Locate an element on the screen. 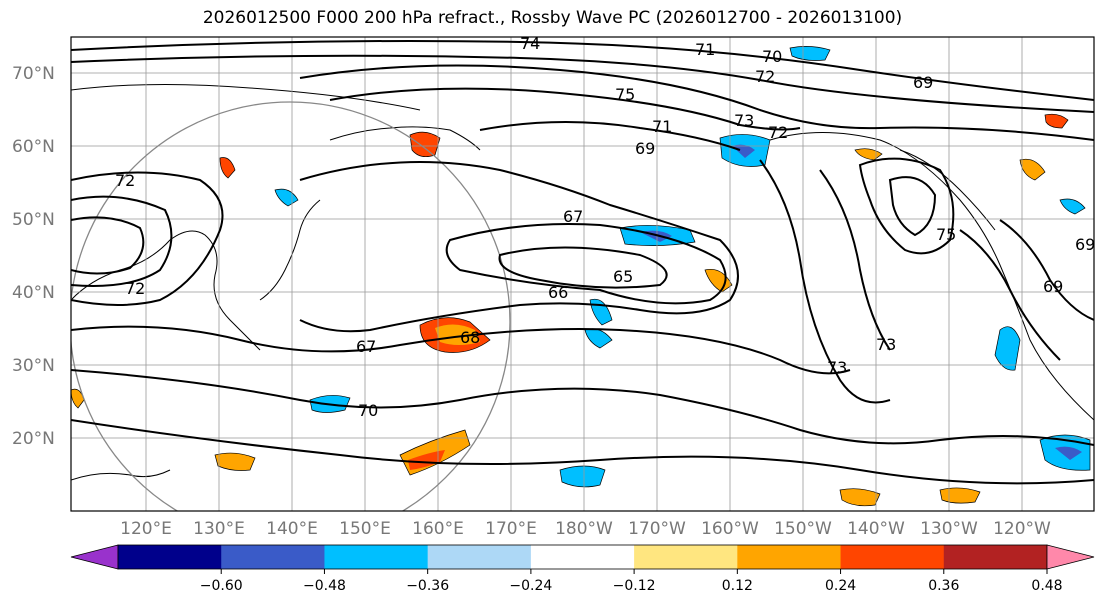 This screenshot has height=604, width=1105. lat-tick-label: 20°N is located at coordinates (33, 439).